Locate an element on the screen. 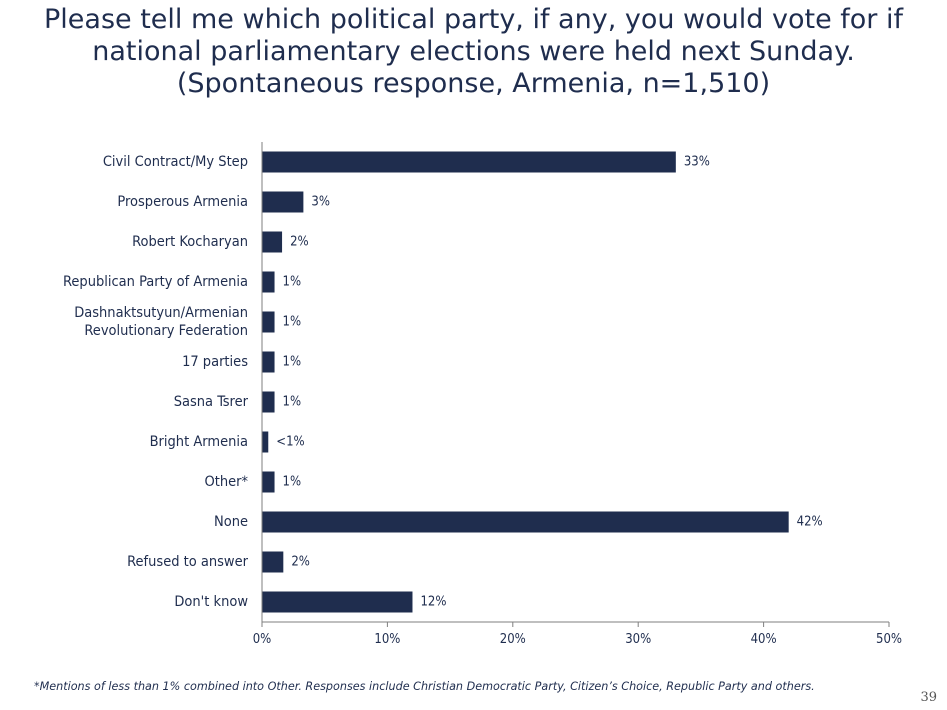  data-label-3: 1% is located at coordinates (292, 282).